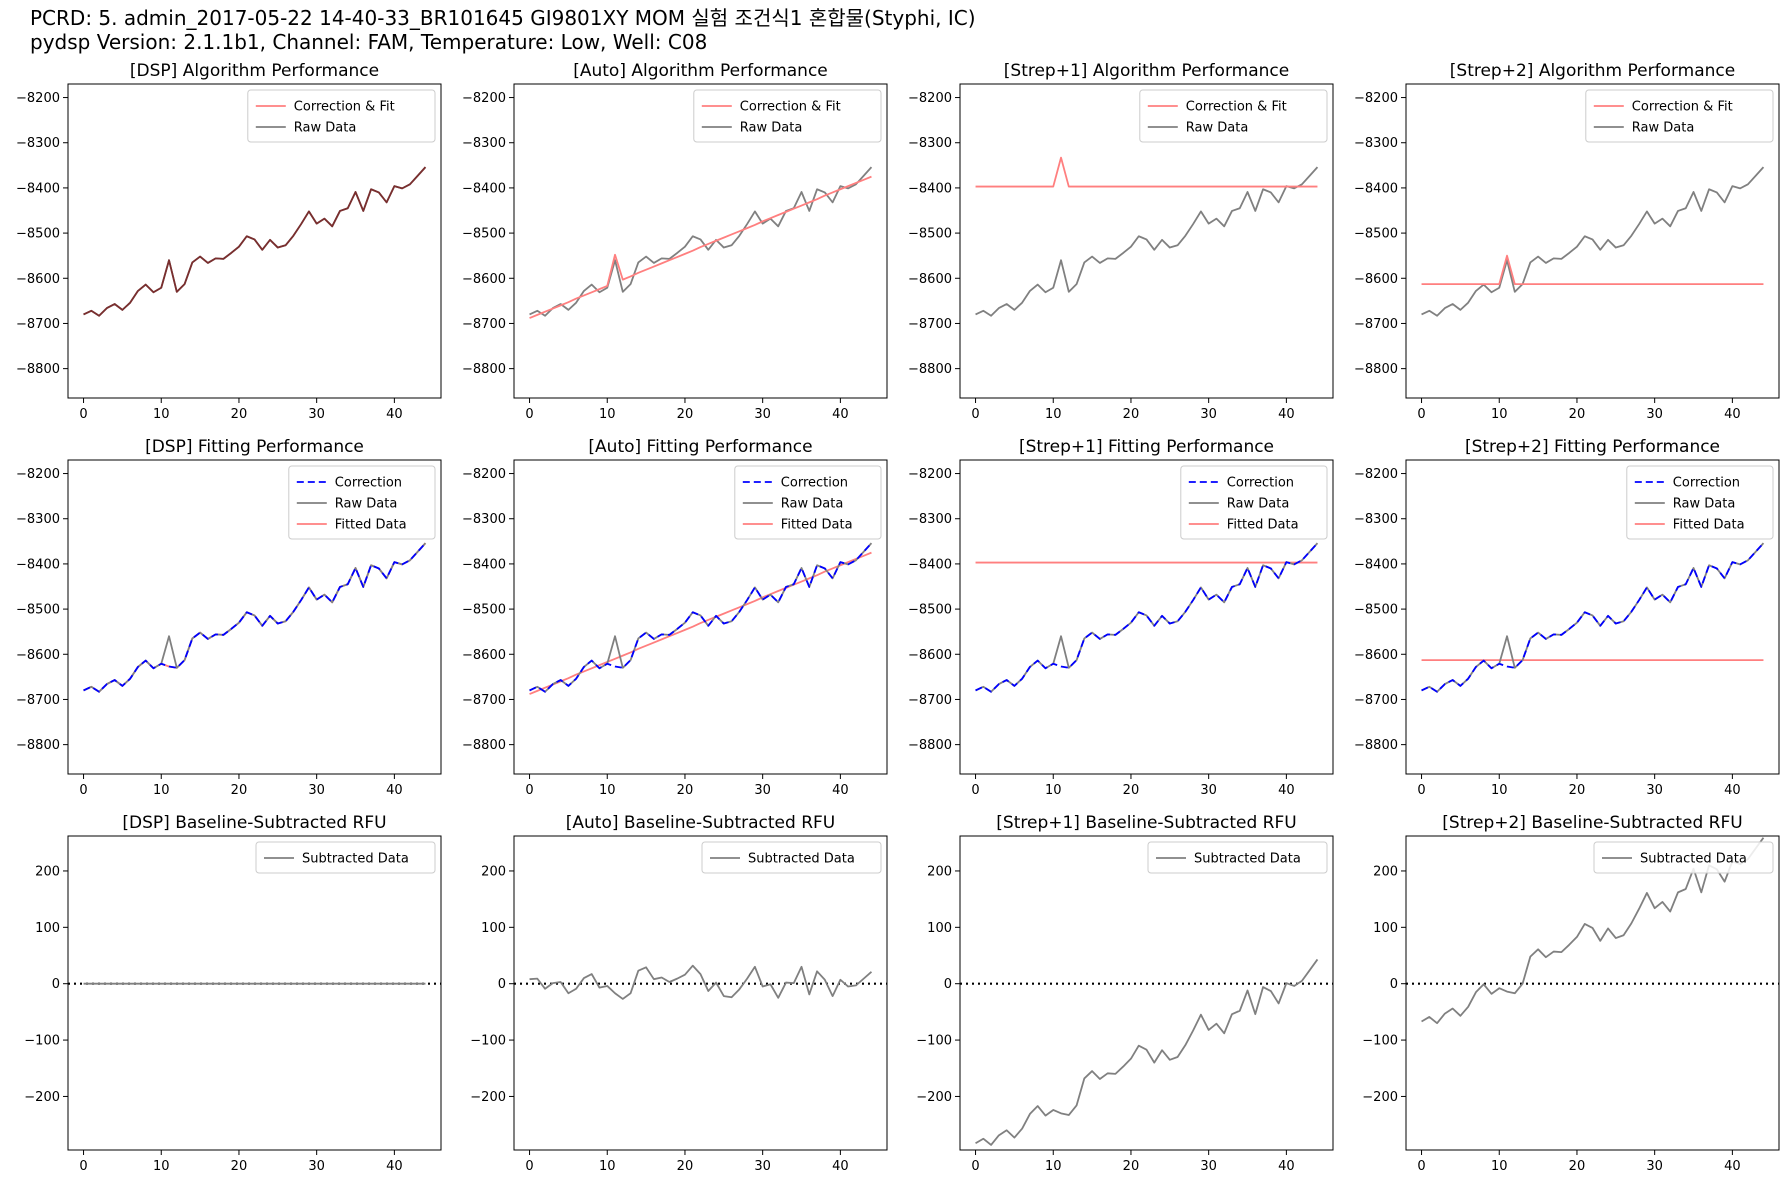 The height and width of the screenshot is (1181, 1790). I want to click on chart-title: [Strep+1] Fitting Performance, so click(1146, 447).